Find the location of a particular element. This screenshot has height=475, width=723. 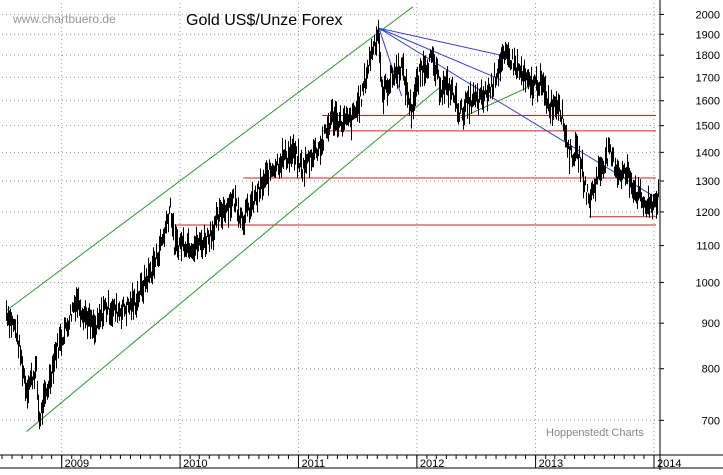

x-tick-label: 2011 is located at coordinates (313, 464).